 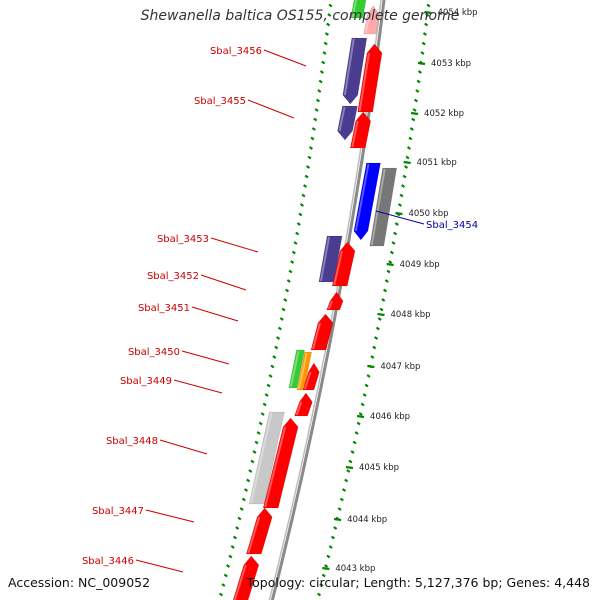 I want to click on kbp-tick-label: 4043 kbp, so click(x=355, y=569).